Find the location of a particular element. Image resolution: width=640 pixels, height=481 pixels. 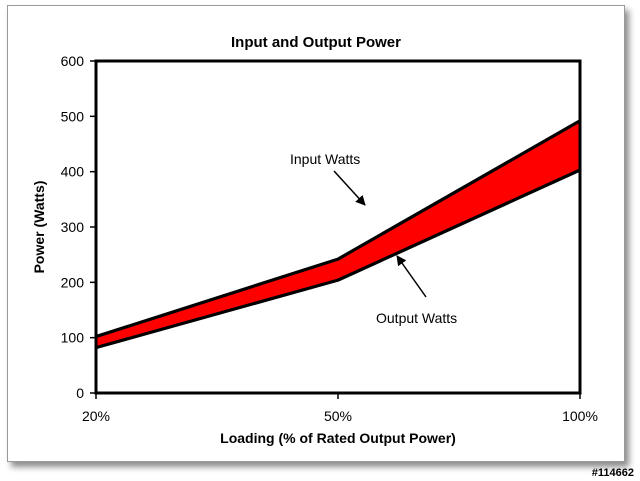

y-tick-label: 300 is located at coordinates (73, 227).